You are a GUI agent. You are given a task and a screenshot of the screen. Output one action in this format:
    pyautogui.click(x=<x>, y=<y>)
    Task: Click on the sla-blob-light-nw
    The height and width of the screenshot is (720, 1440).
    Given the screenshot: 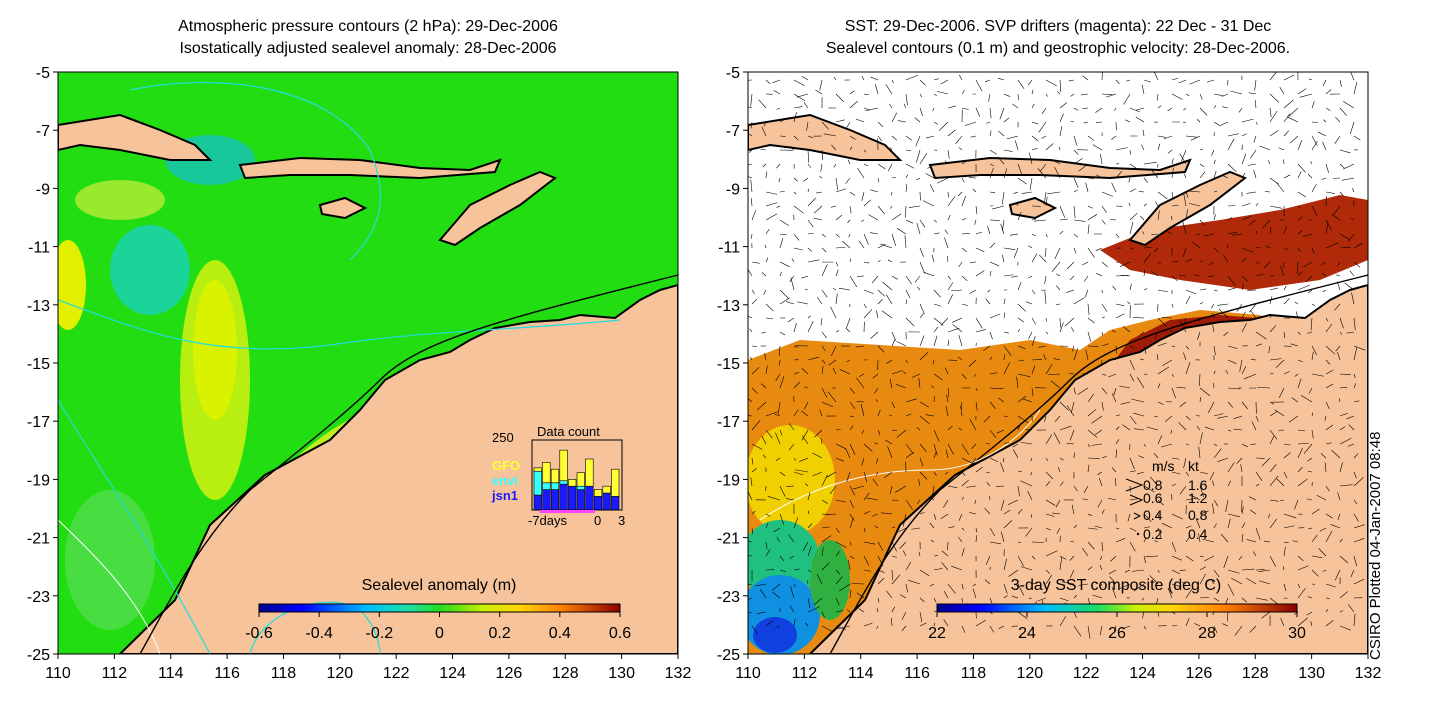 What is the action you would take?
    pyautogui.click(x=120, y=200)
    